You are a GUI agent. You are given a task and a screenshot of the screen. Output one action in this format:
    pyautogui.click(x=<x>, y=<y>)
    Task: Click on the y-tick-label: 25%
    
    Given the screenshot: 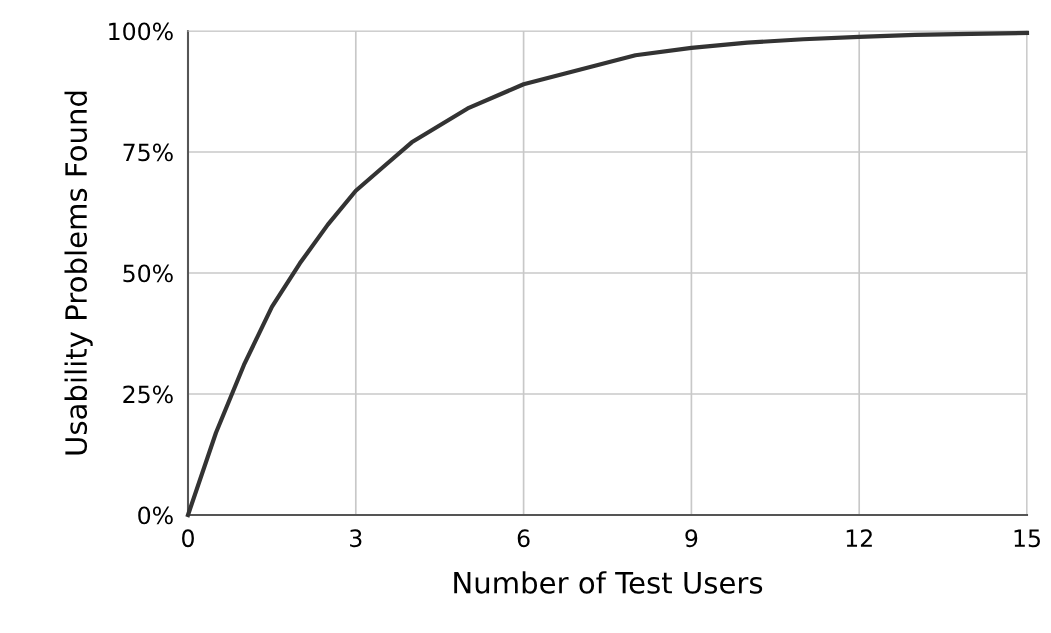 What is the action you would take?
    pyautogui.click(x=148, y=394)
    